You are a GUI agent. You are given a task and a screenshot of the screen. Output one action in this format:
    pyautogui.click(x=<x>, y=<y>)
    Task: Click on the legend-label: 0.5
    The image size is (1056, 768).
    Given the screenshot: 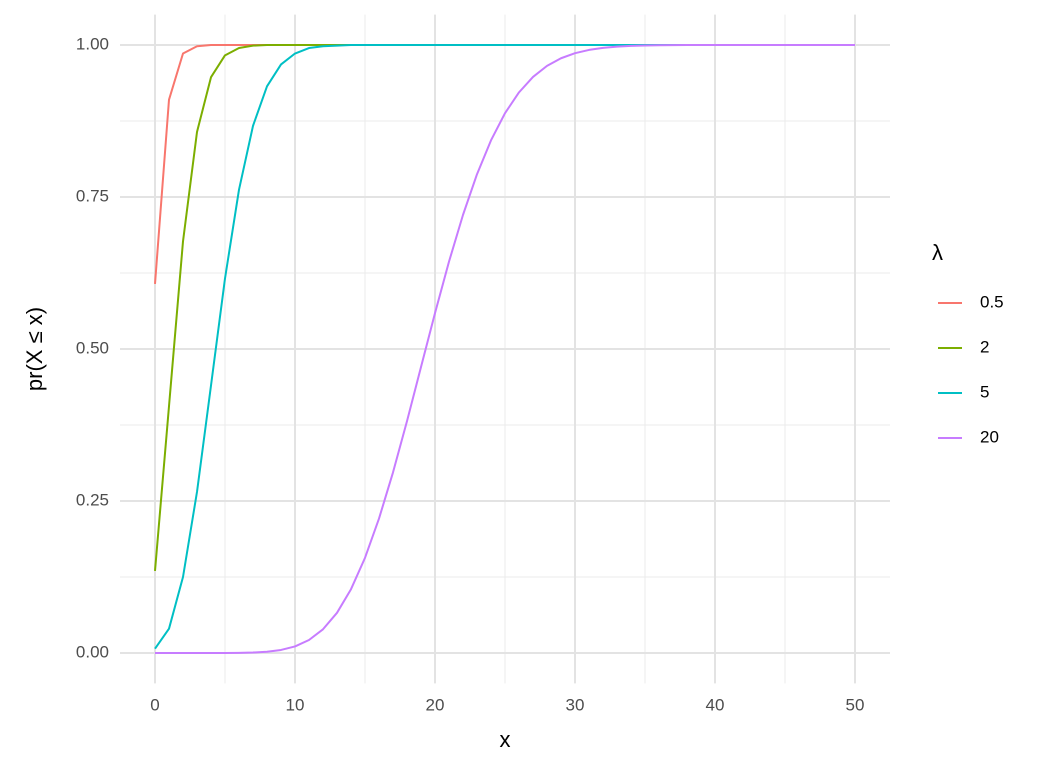 What is the action you would take?
    pyautogui.click(x=992, y=301)
    